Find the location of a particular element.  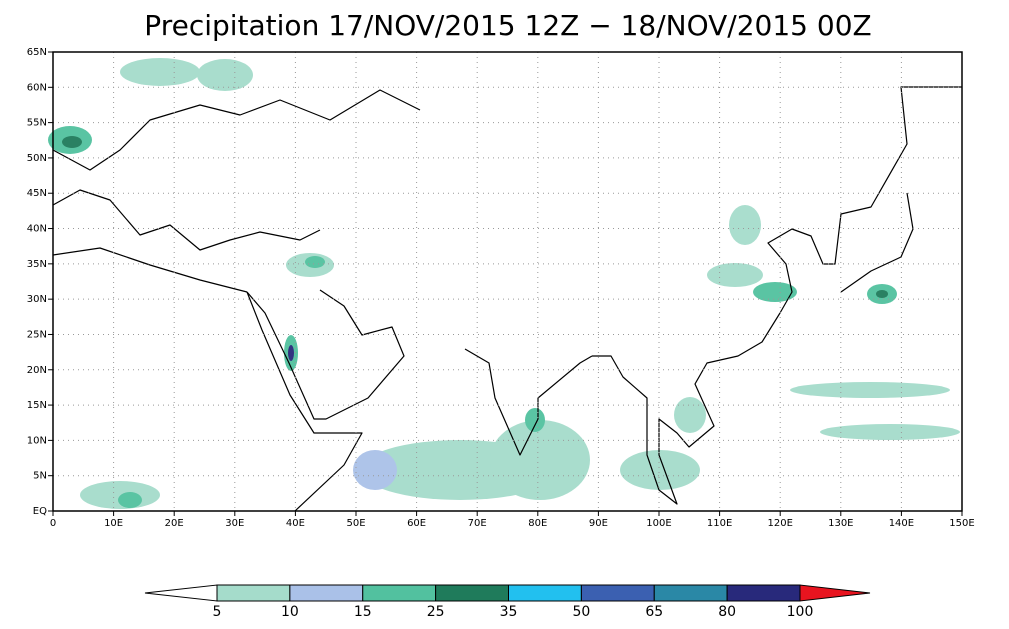

colorbar-label: 25 is located at coordinates (436, 612).